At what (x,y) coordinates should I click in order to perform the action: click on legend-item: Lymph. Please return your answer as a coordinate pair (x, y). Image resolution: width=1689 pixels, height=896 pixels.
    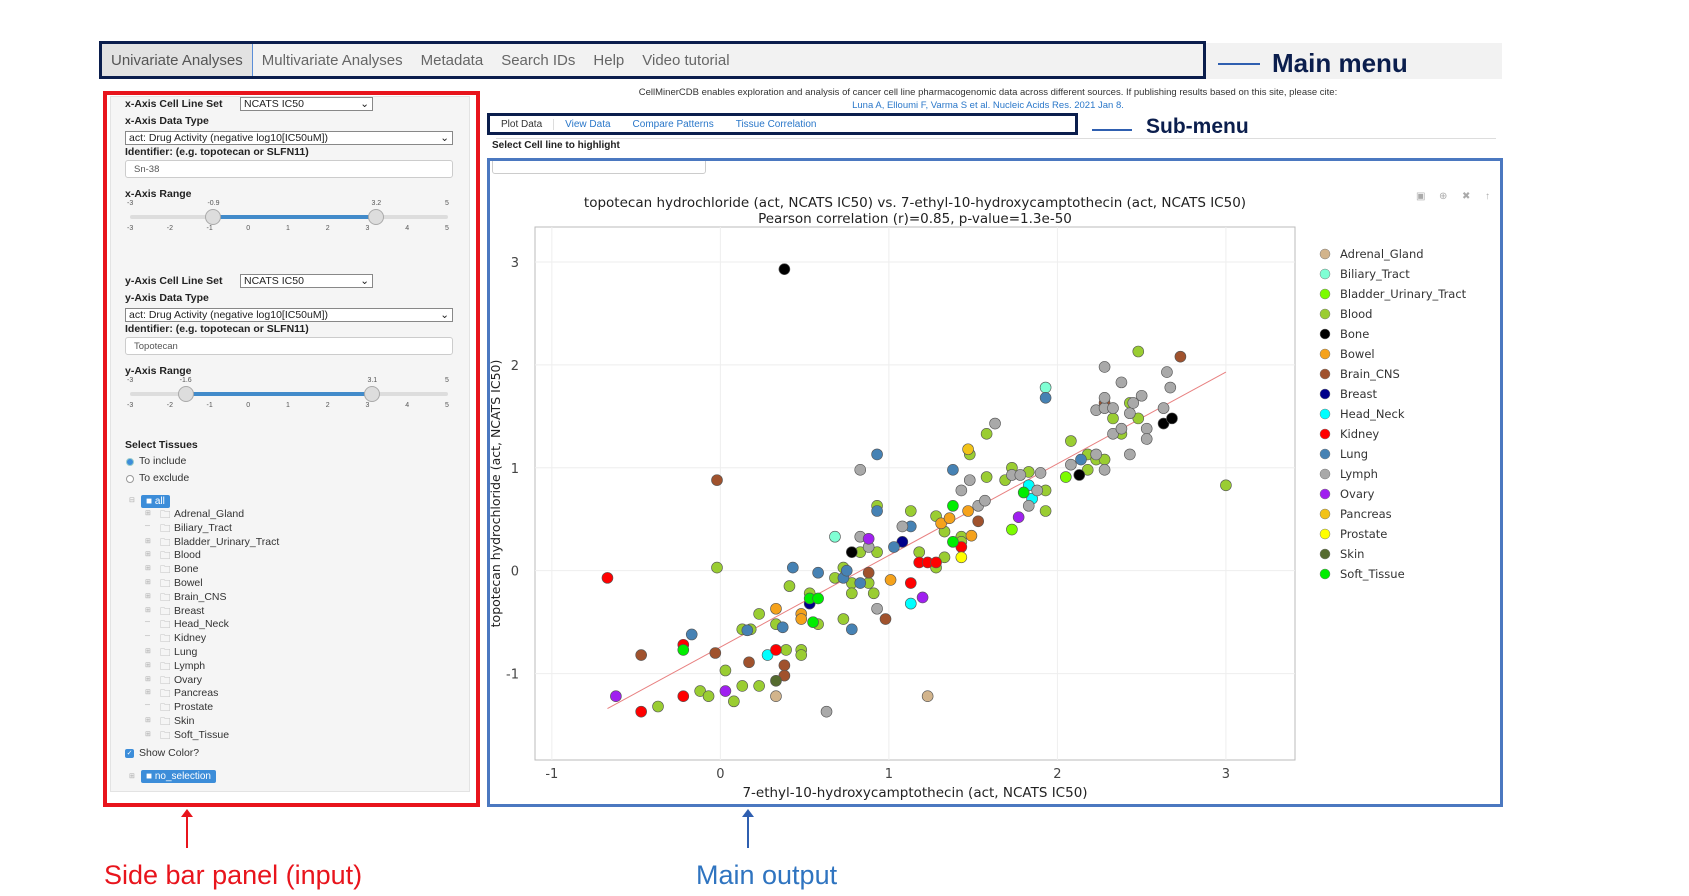
    Looking at the image, I should click on (1359, 474).